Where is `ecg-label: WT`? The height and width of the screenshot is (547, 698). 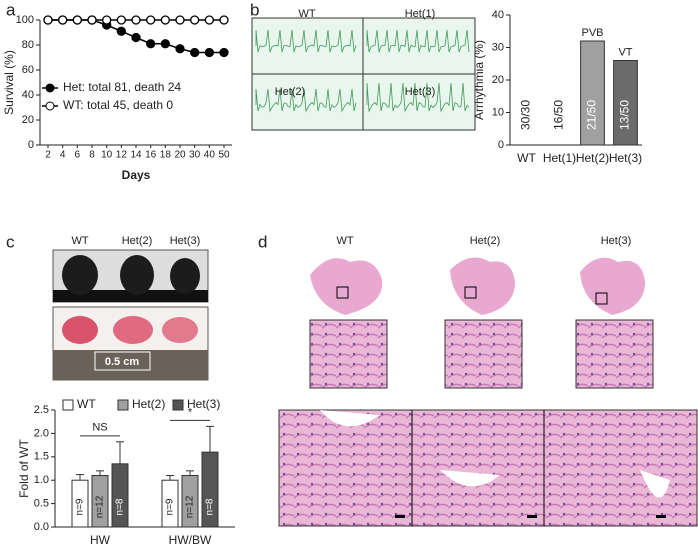
ecg-label: WT is located at coordinates (306, 14).